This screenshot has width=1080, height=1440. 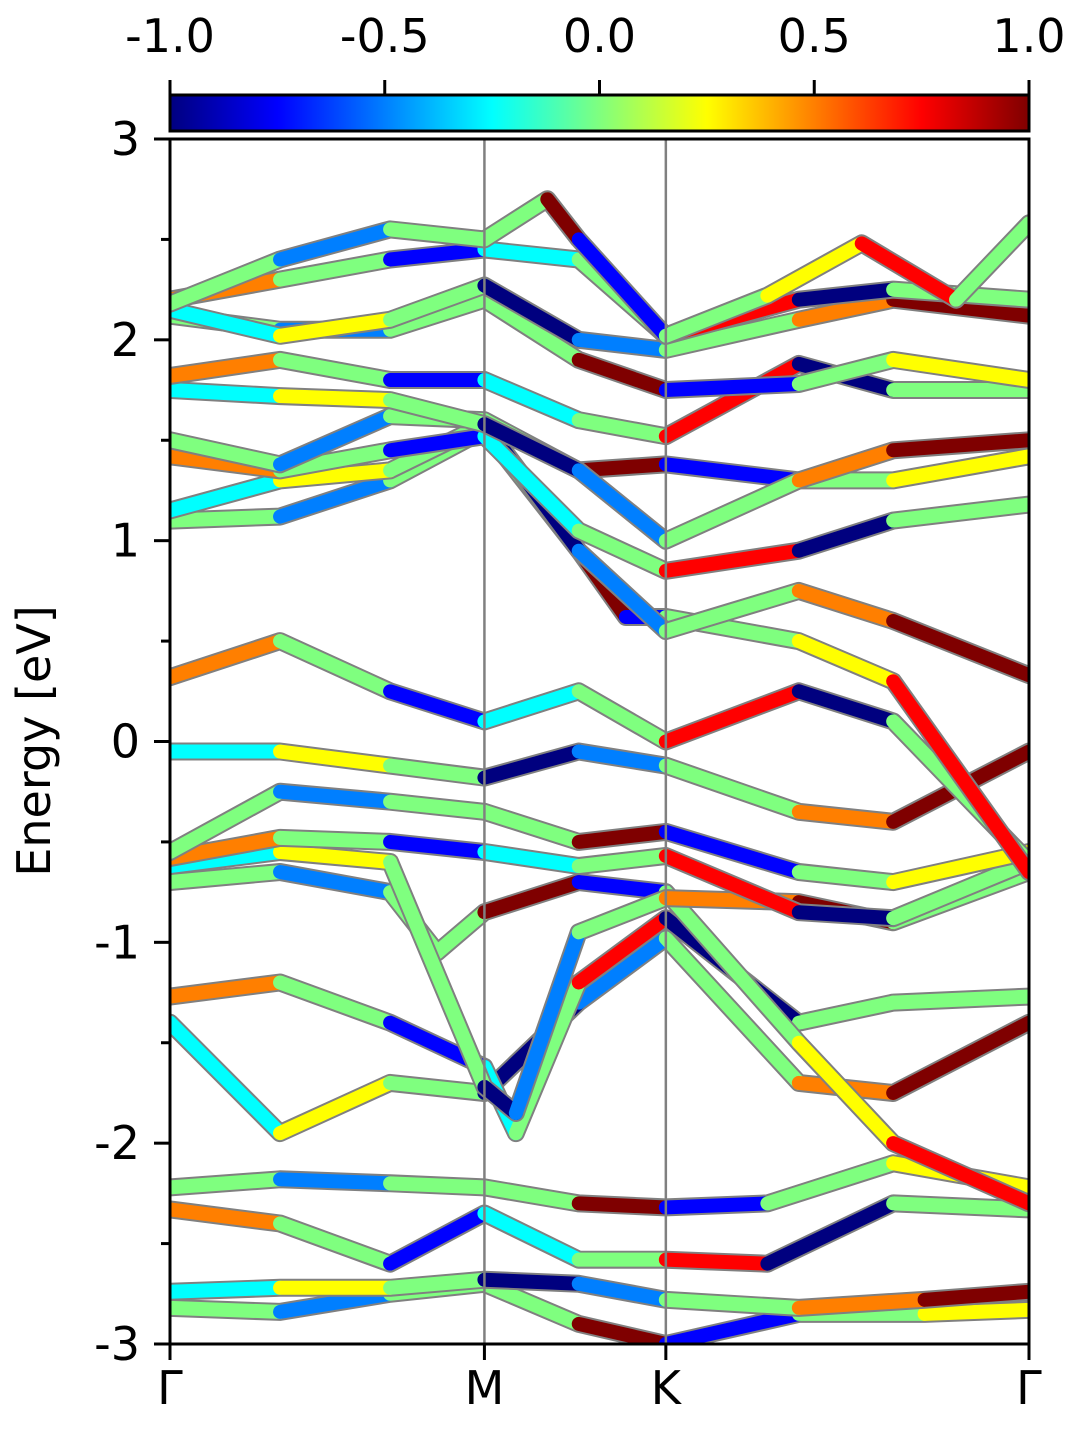 What do you see at coordinates (595, 71) in the screenshot?
I see `colorbar: -1.0 -0.5 0.0 0.5 1.0` at bounding box center [595, 71].